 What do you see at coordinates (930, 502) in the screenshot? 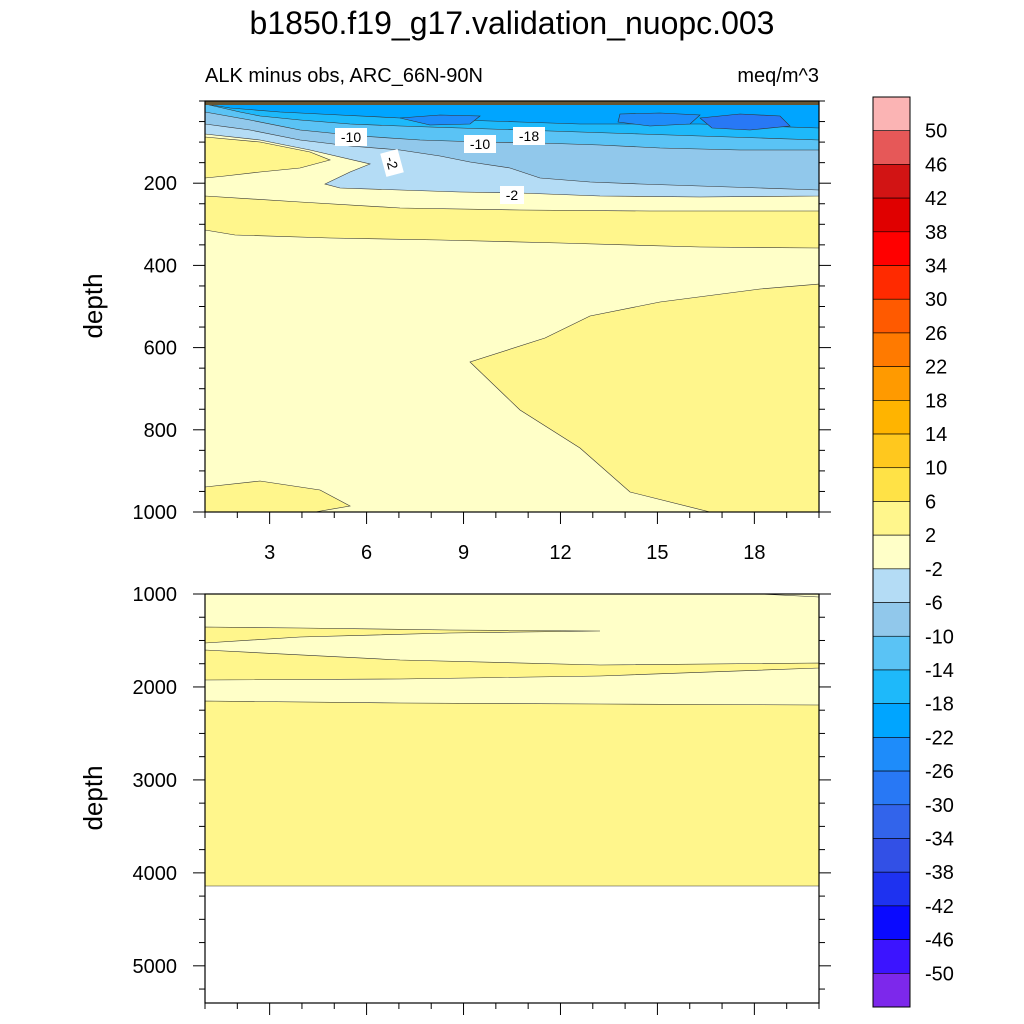
I see `colorbar-label: 6` at bounding box center [930, 502].